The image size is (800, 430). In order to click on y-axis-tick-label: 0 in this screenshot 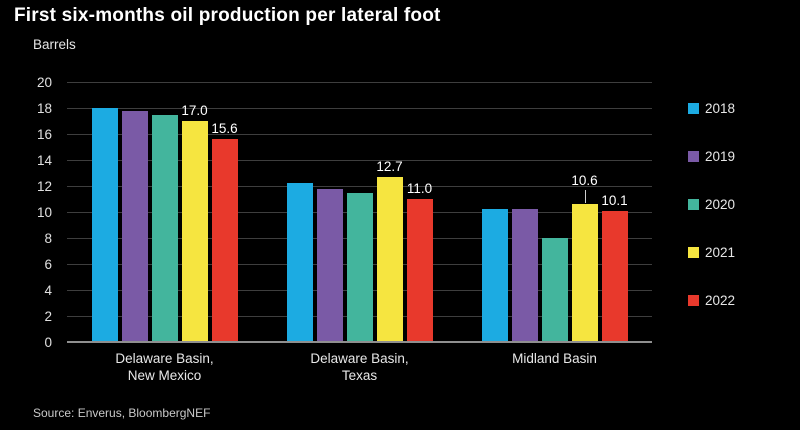, I will do `click(48, 342)`.